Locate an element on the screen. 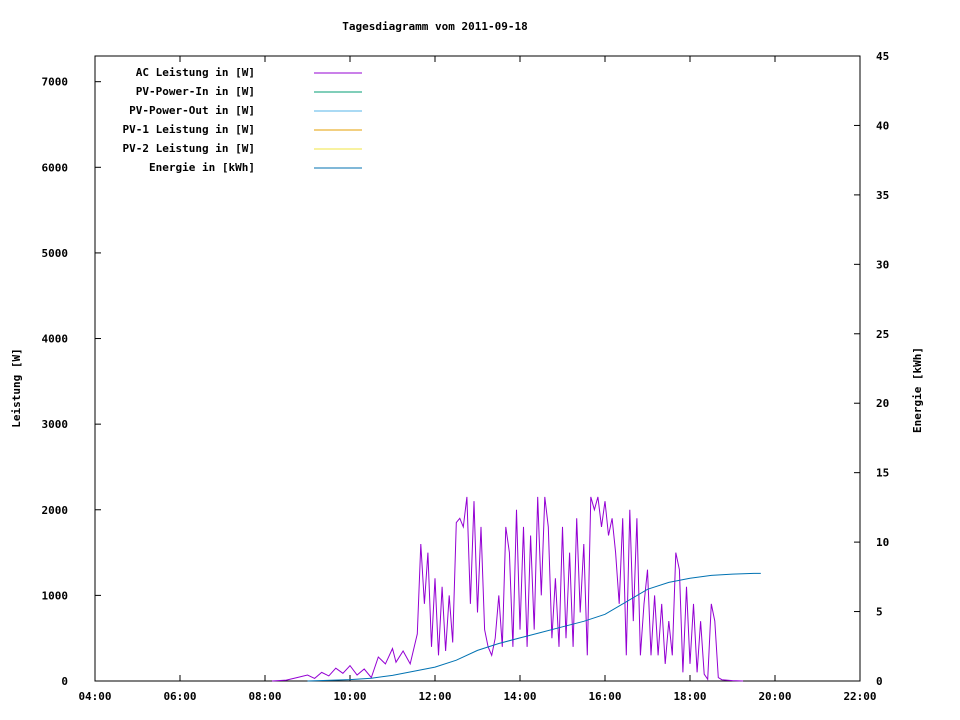 Image resolution: width=960 pixels, height=720 pixels. y-tick-label: 7000 is located at coordinates (55, 82).